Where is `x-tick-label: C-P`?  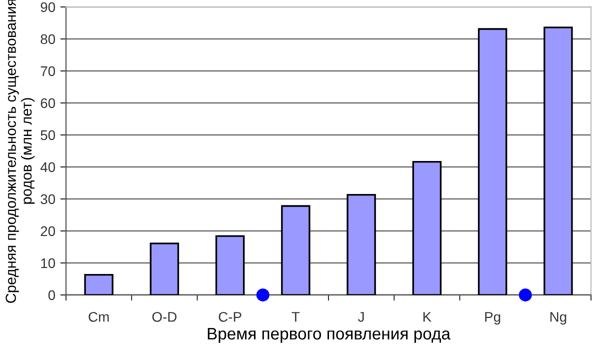
x-tick-label: C-P is located at coordinates (230, 317).